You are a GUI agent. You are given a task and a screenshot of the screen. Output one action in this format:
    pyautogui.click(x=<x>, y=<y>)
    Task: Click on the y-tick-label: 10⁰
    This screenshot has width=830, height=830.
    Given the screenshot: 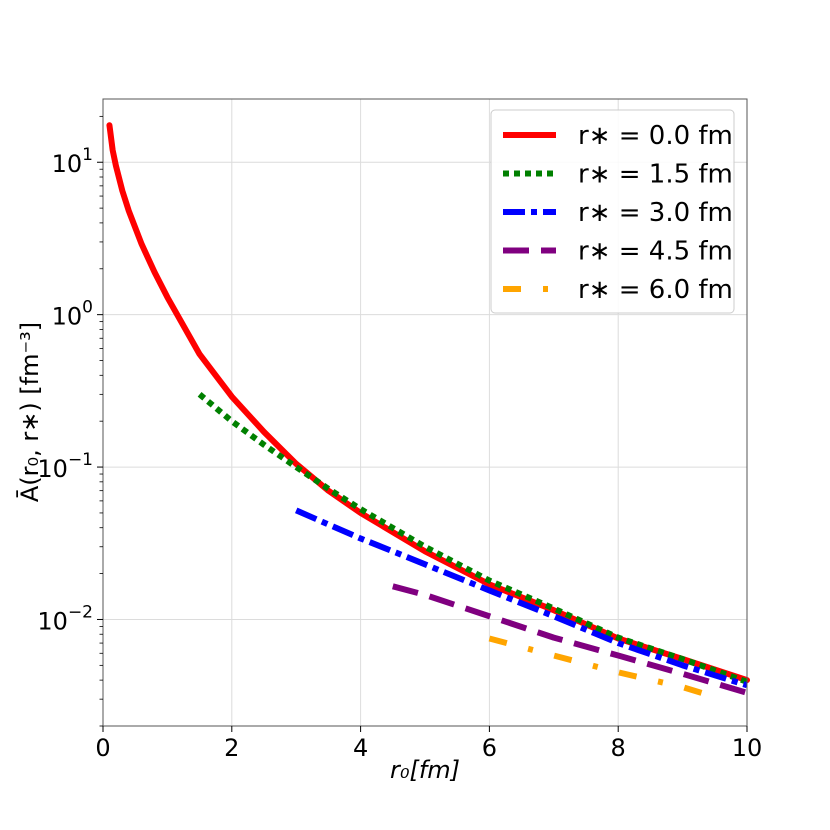 What is the action you would take?
    pyautogui.click(x=72, y=314)
    